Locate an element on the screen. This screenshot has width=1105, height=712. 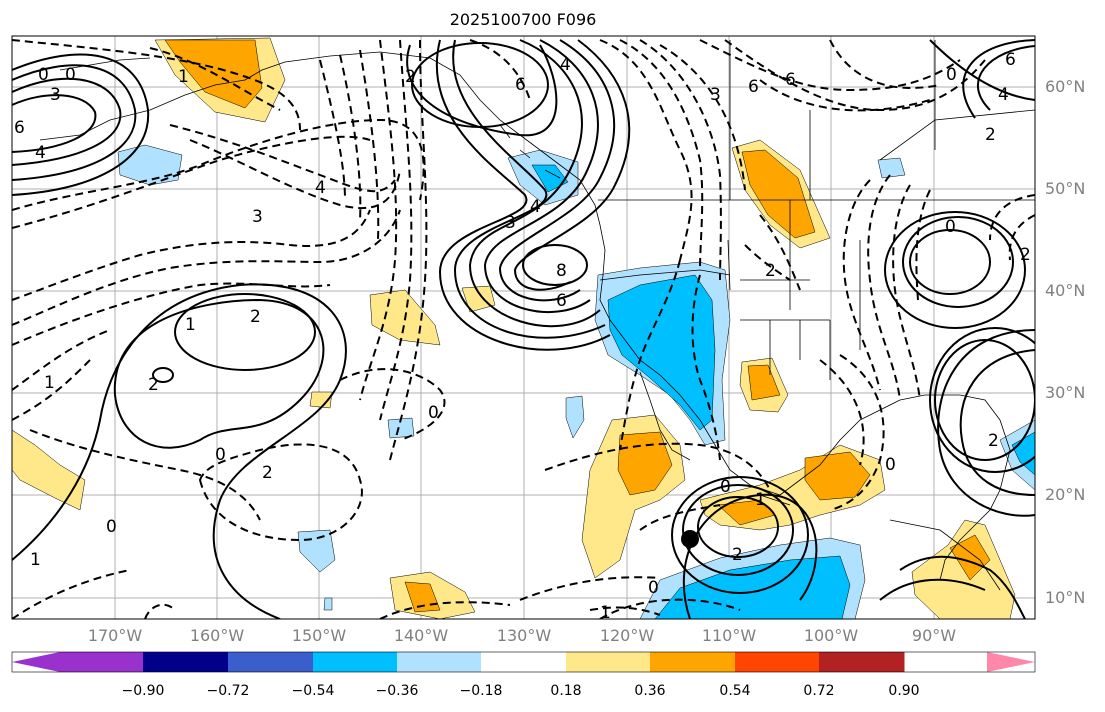
colorbar-tick-label: −0.72 is located at coordinates (228, 691).